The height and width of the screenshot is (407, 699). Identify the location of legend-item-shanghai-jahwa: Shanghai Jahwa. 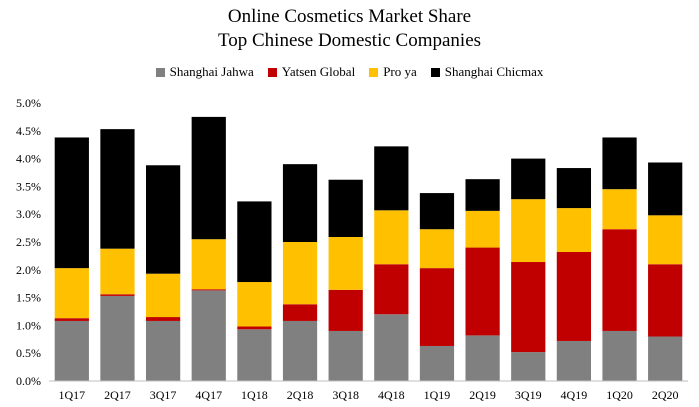
(204, 72).